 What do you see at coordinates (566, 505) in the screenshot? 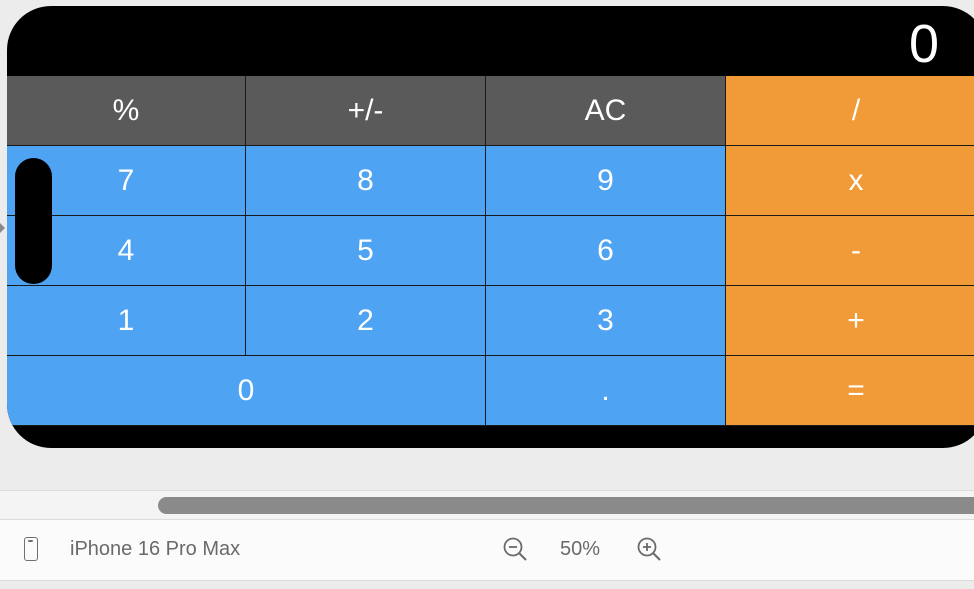
I see `horizontal-scrollbar-thumb` at bounding box center [566, 505].